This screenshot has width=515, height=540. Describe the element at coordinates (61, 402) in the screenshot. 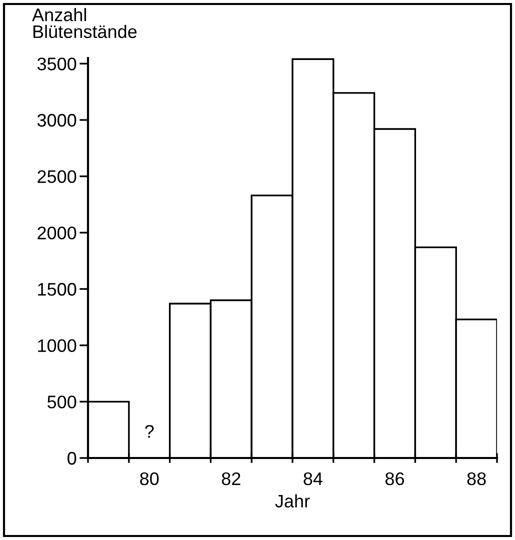

I see `y-tick-label: 500` at that location.